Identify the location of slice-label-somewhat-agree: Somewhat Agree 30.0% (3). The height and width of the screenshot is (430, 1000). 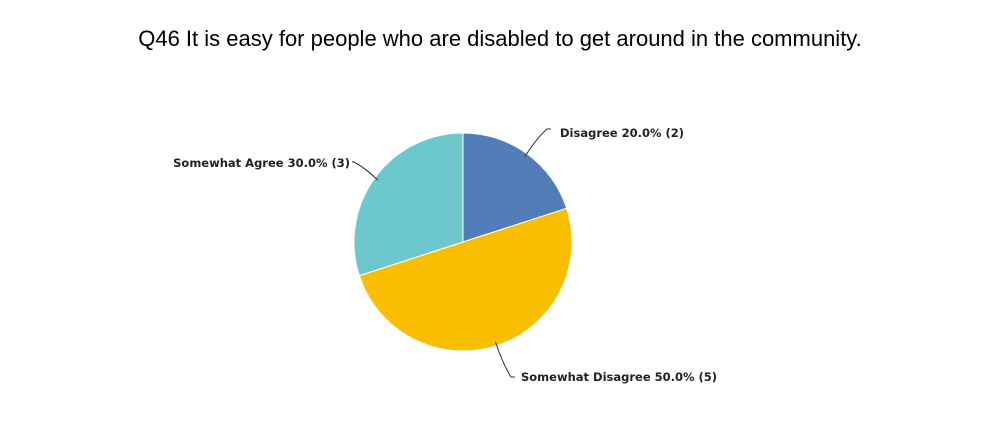
(261, 163).